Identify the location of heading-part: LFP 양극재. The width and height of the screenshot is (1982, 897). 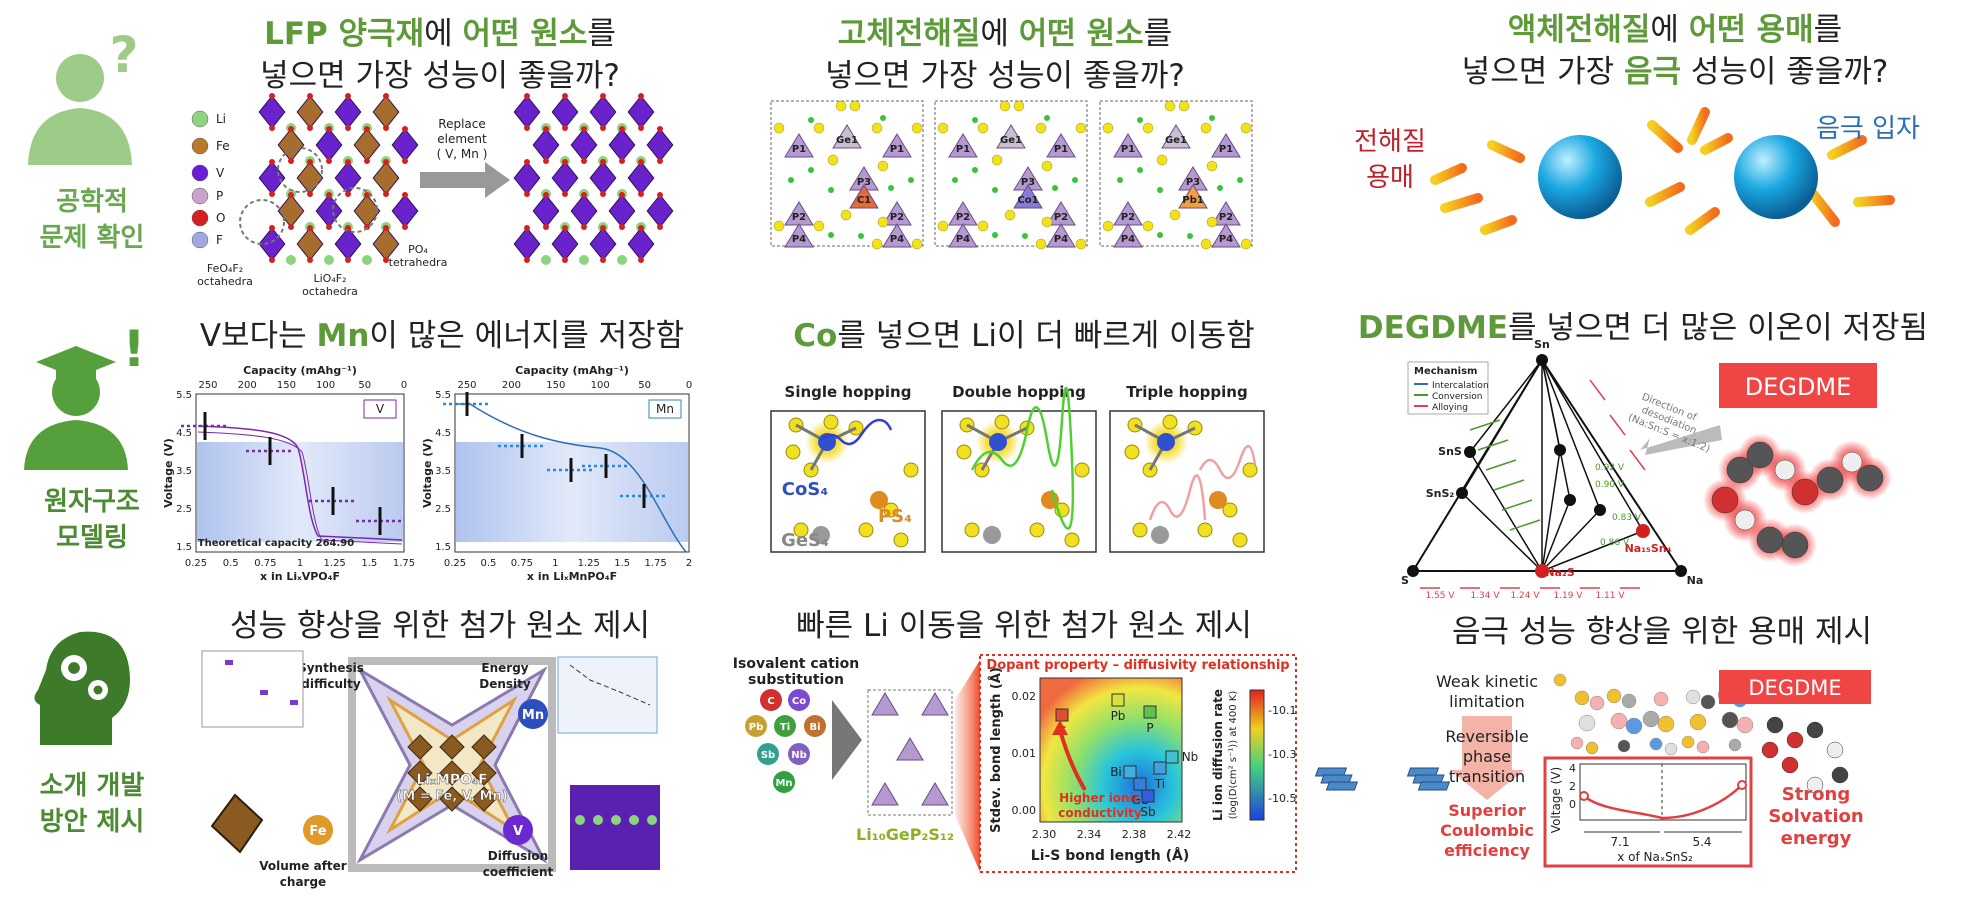
(344, 34).